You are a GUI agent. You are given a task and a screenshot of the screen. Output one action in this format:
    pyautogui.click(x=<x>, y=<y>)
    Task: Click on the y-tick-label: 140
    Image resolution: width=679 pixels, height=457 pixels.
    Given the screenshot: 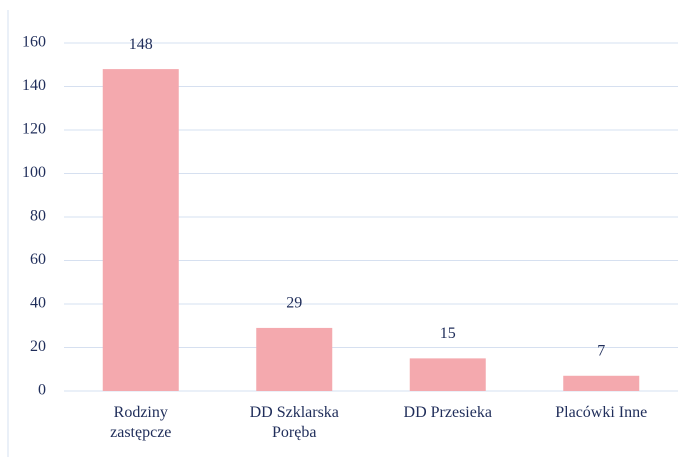 What is the action you would take?
    pyautogui.click(x=34, y=85)
    